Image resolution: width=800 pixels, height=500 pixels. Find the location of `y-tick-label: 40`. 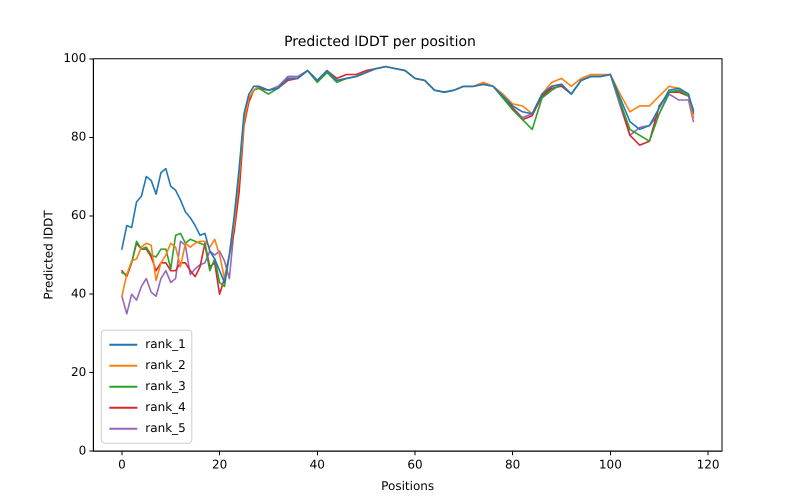

y-tick-label: 40 is located at coordinates (78, 293).